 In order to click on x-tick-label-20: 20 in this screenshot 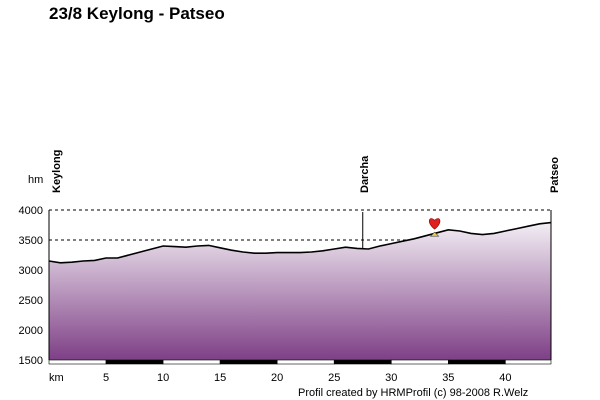, I will do `click(277, 378)`.